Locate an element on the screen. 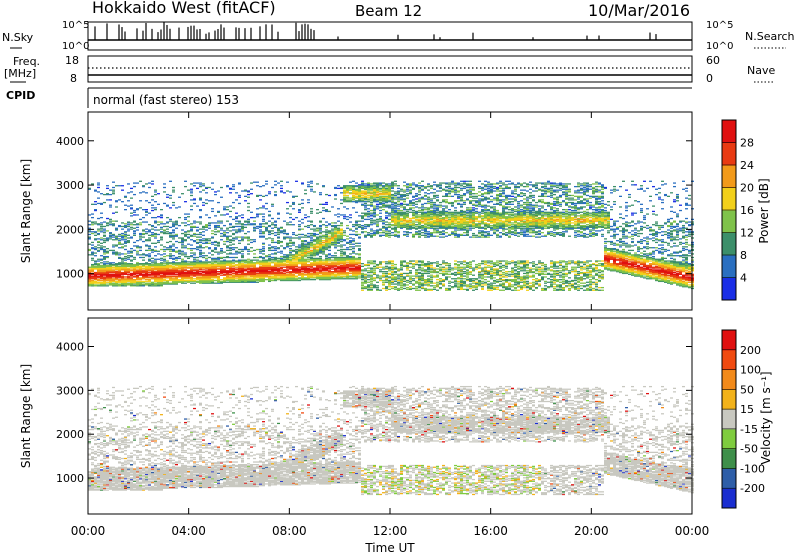 This screenshot has height=554, width=800. freq-tick-top: 18 is located at coordinates (72, 60).